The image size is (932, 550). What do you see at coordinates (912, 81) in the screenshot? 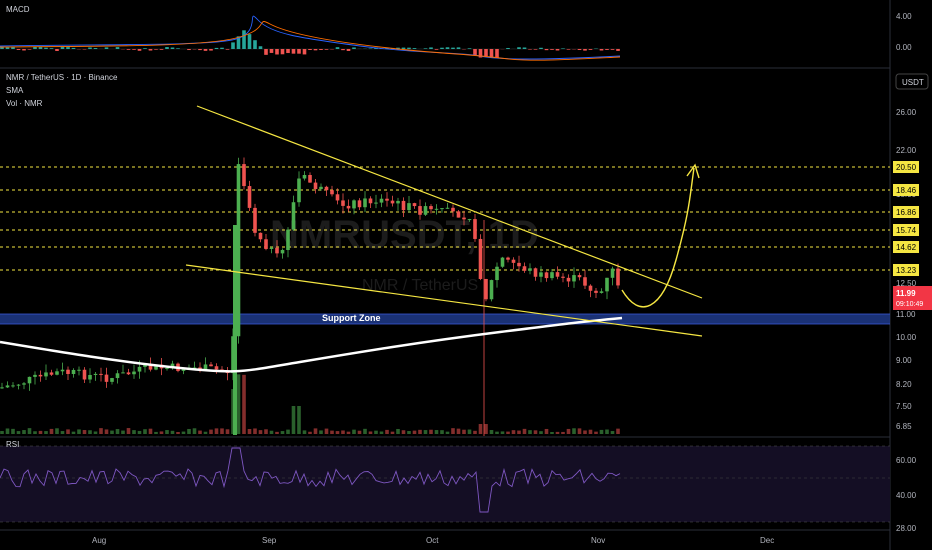
I see `currency-button` at bounding box center [912, 81].